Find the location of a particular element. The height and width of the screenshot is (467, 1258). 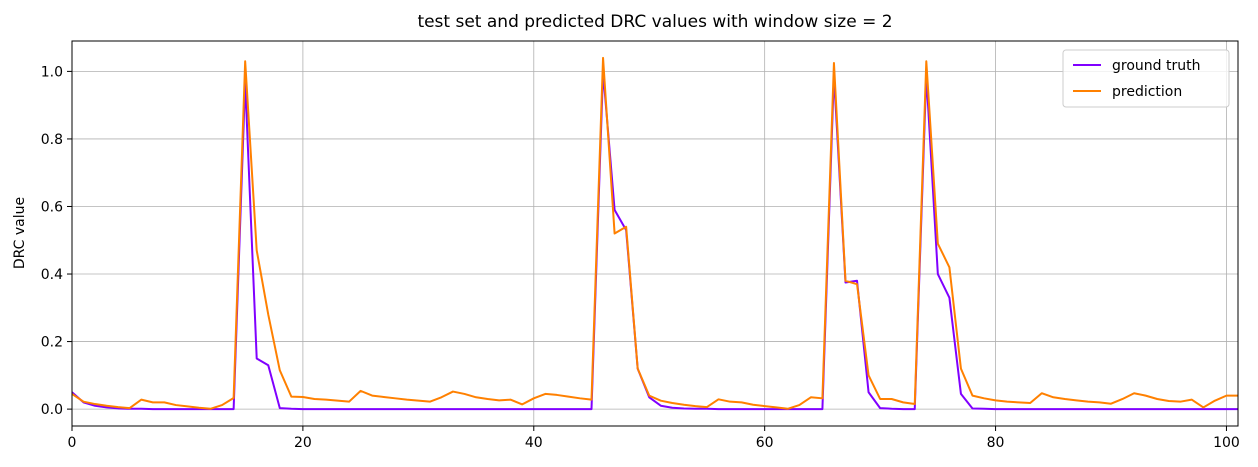

legend-label-prediction: prediction is located at coordinates (1147, 92).